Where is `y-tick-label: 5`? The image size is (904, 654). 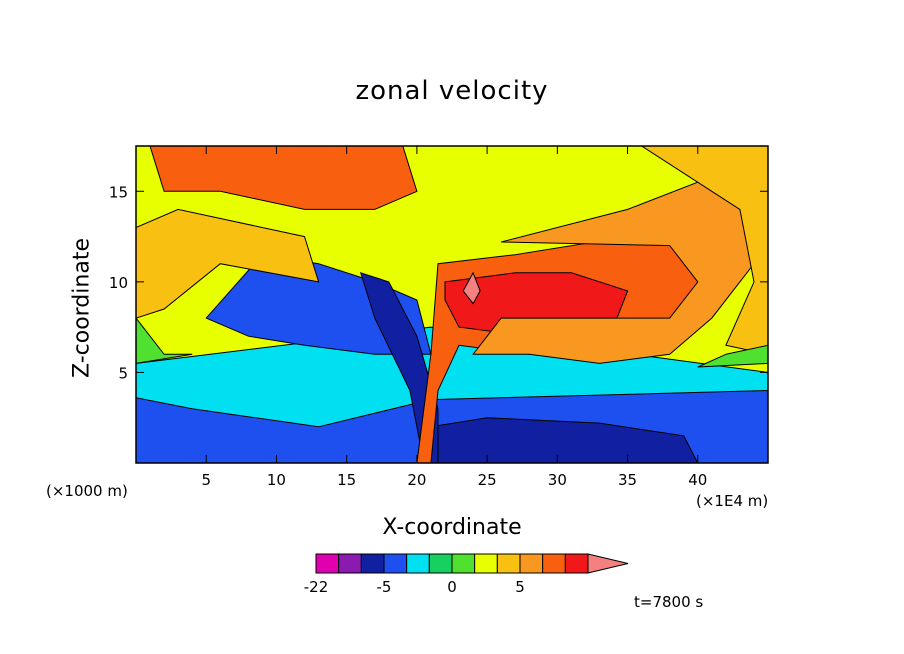
y-tick-label: 5 is located at coordinates (123, 373).